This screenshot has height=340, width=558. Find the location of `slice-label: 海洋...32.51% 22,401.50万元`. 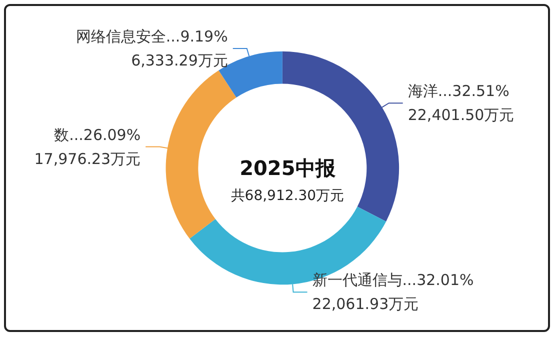

slice-label: 海洋...32.51% 22,401.50万元 is located at coordinates (461, 103).